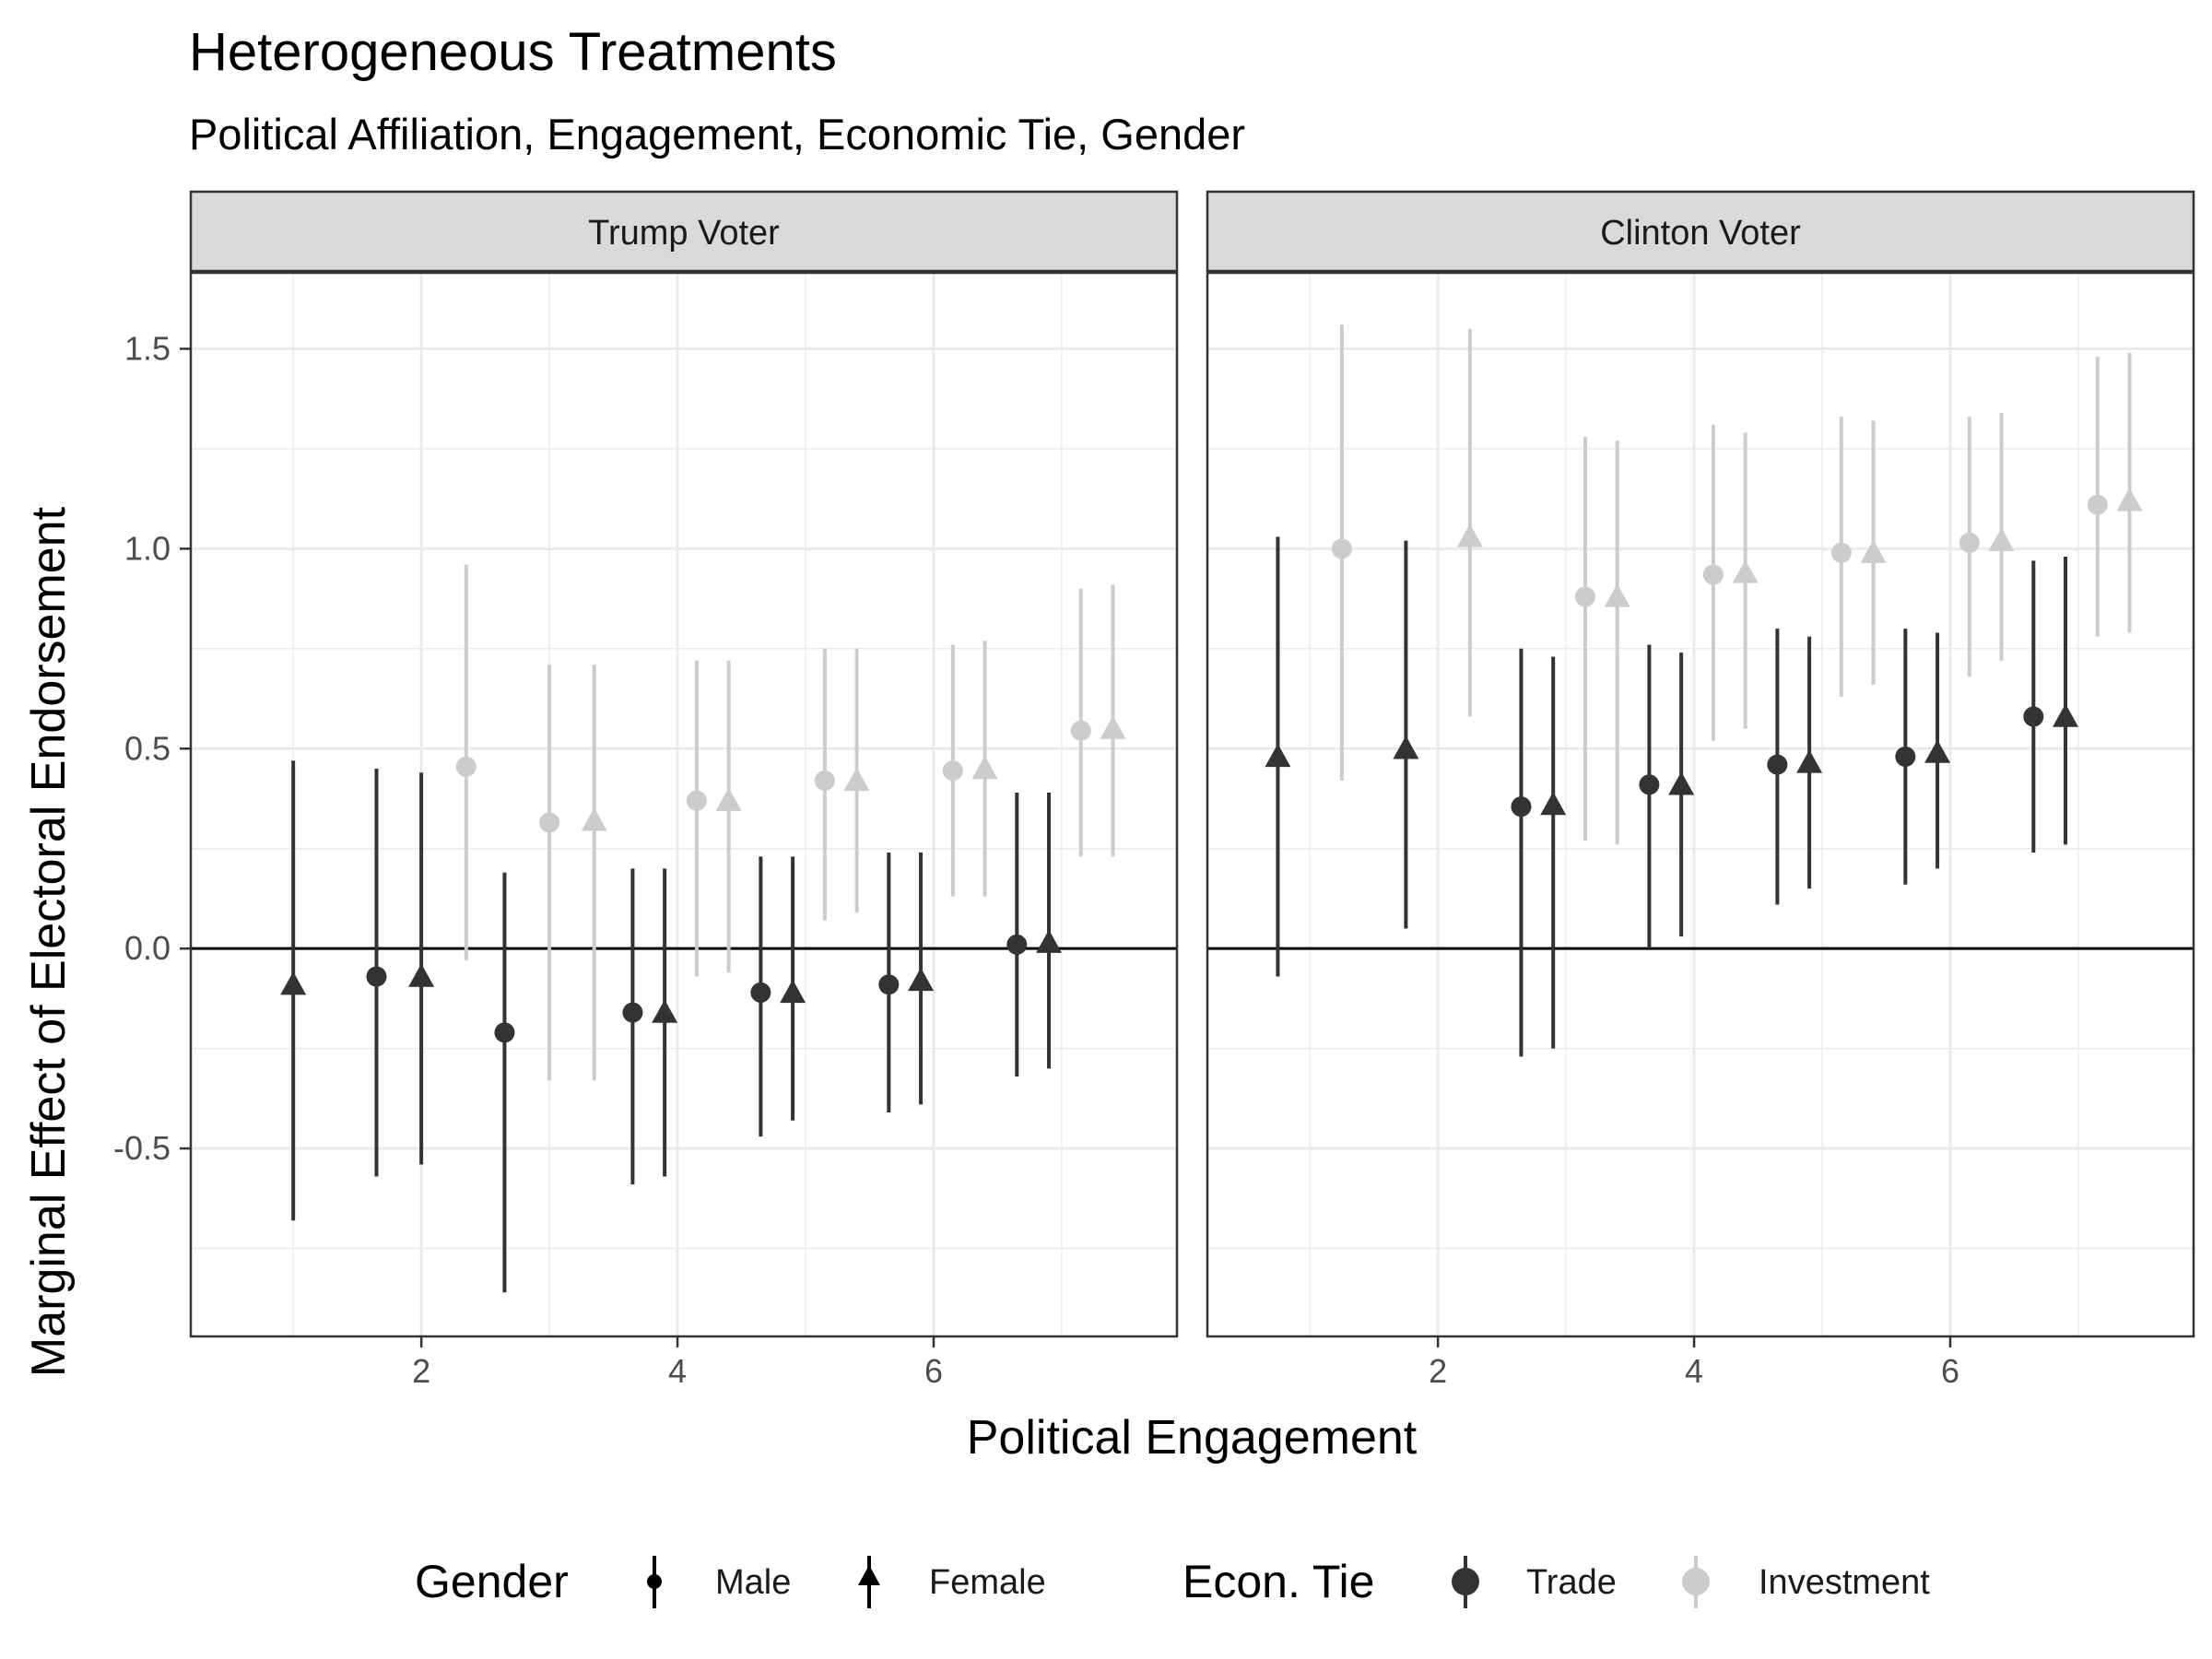  I want to click on y-tick-label: 0.0, so click(147, 948).